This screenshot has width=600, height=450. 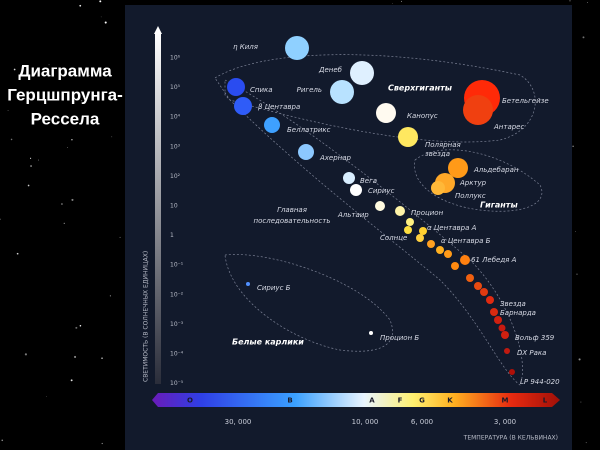 I want to click on y-axis-title: СВЕТИМОСТЬ (В СОЛНЕЧНЫХ ЕДИНИЦАХ), so click(x=146, y=316).